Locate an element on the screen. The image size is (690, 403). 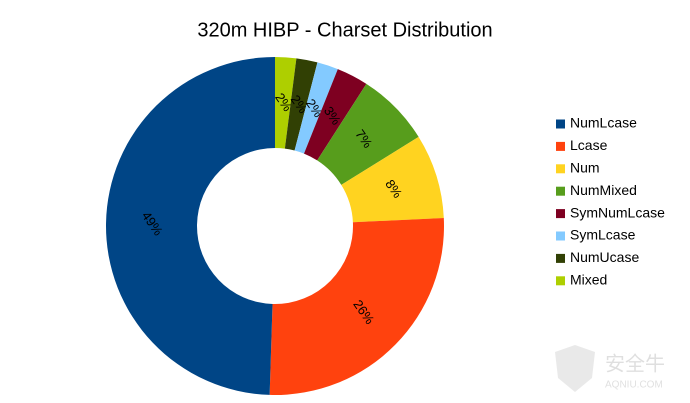
watermark-logo is located at coordinates (575, 368).